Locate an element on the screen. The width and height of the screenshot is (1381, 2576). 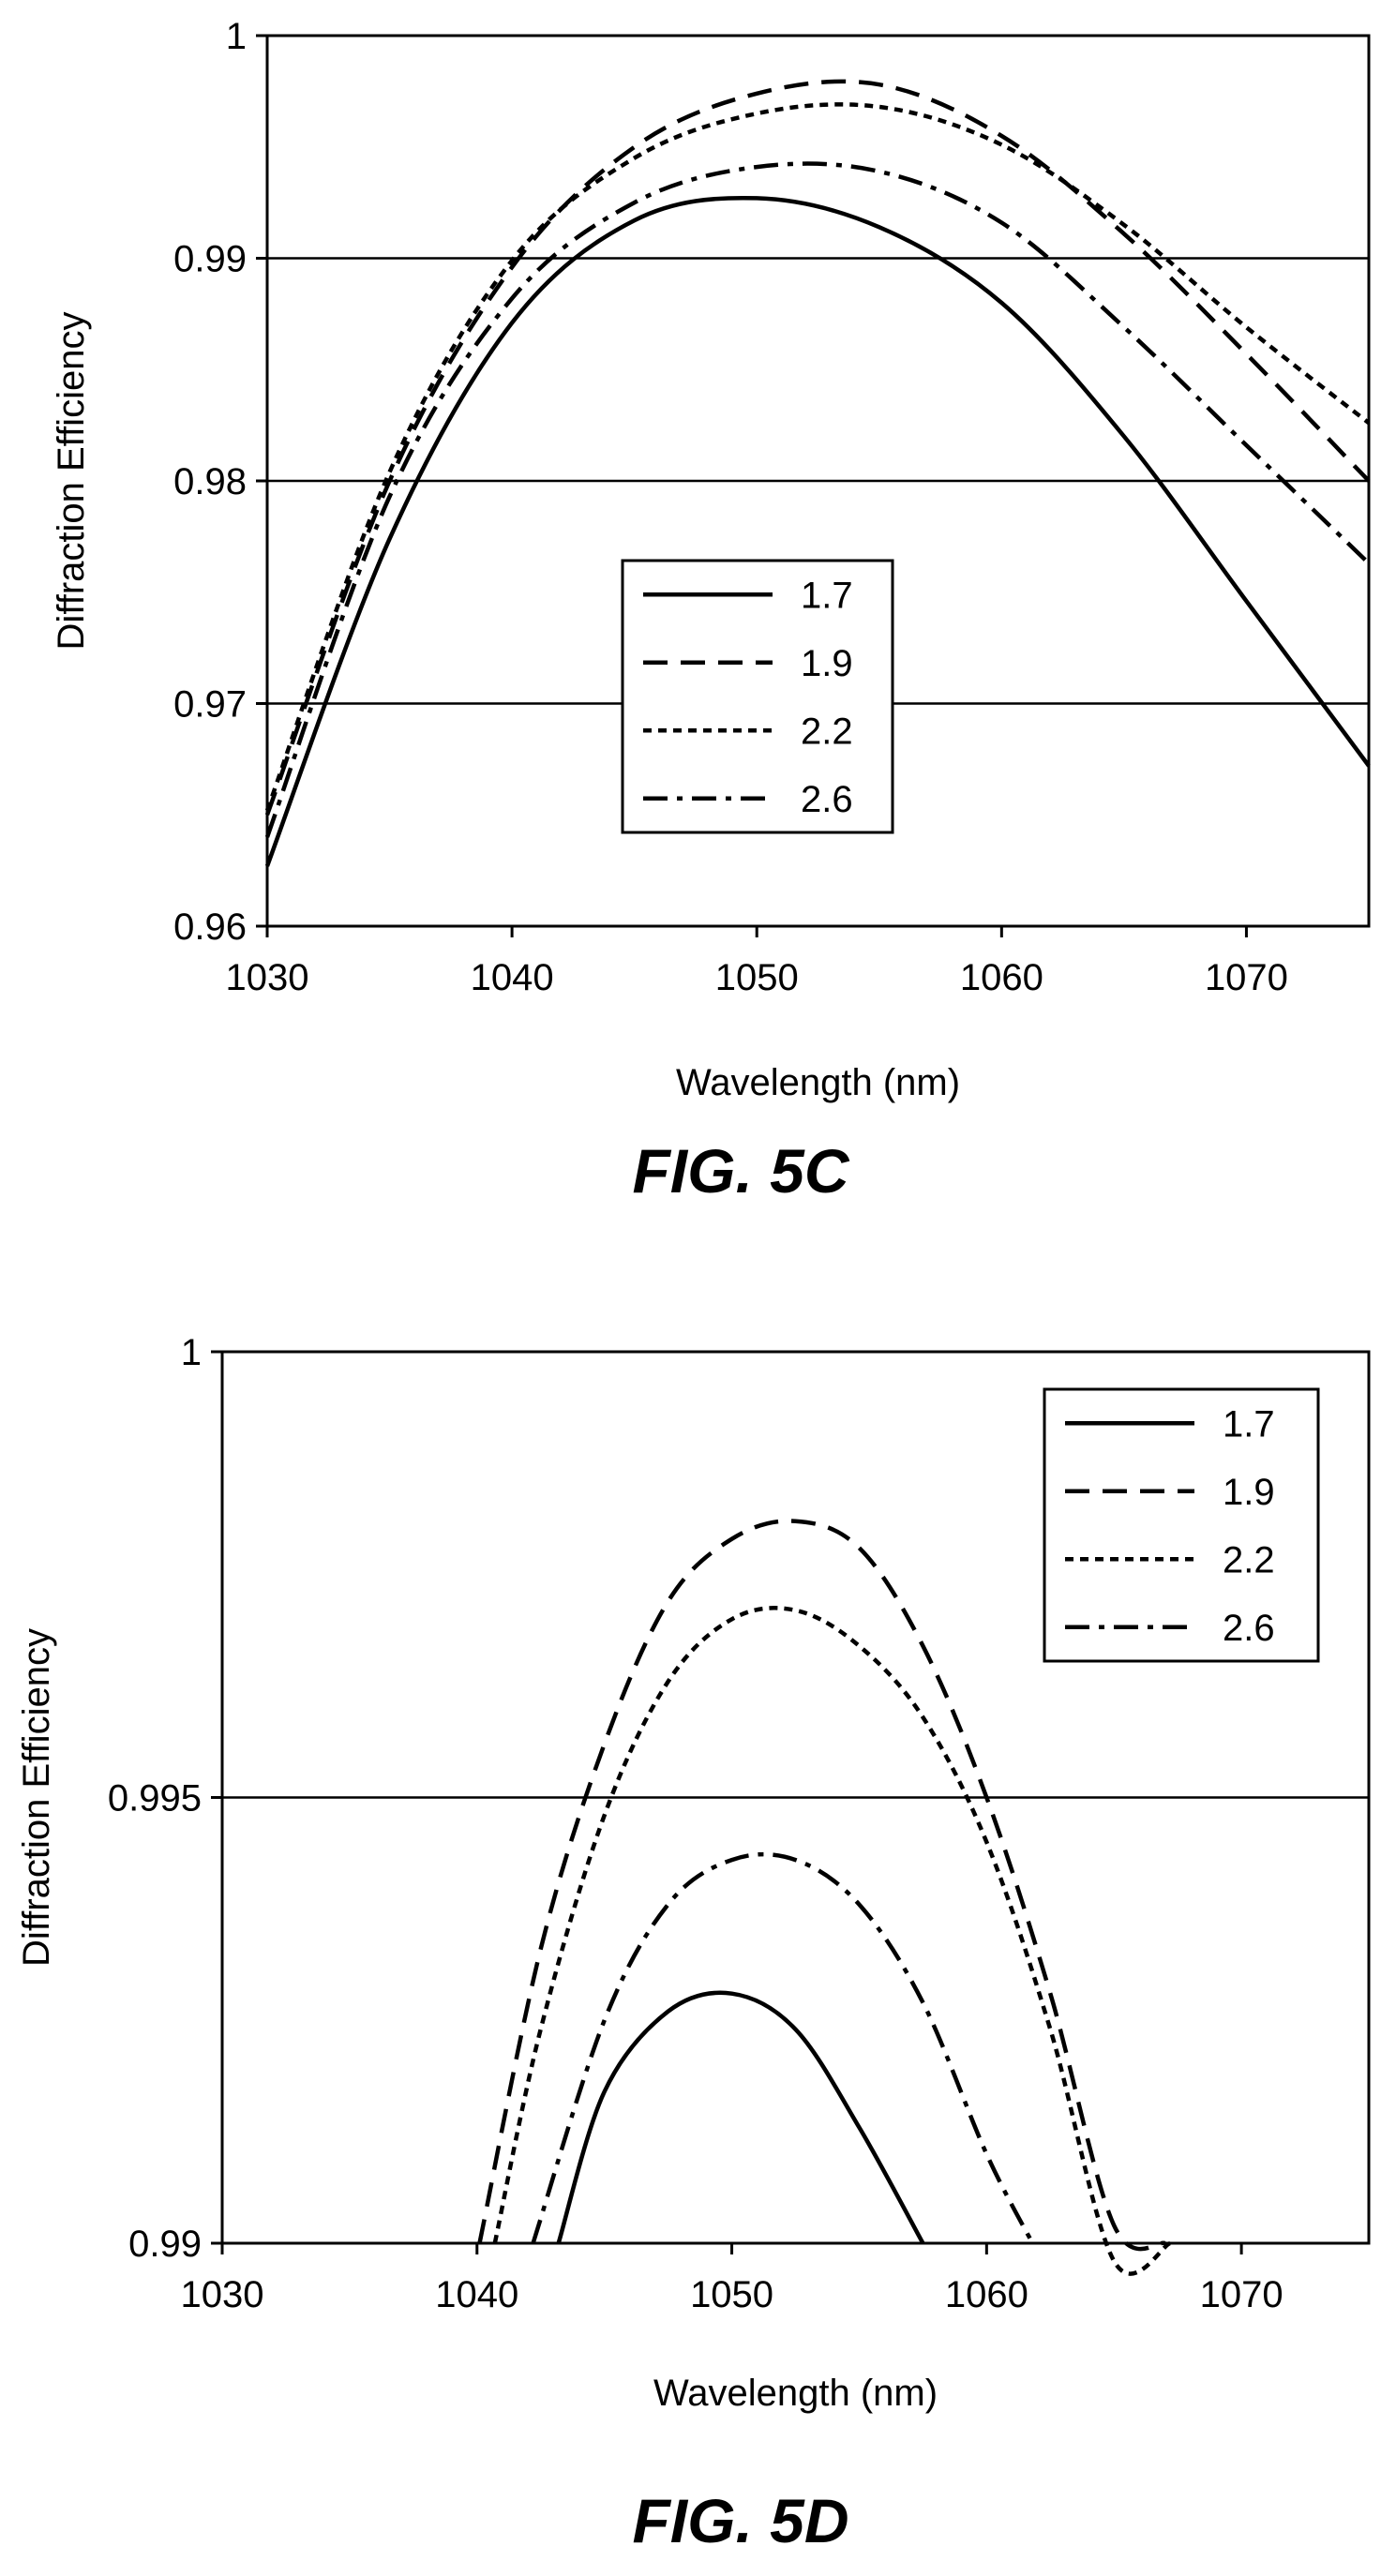
y-tick-label: 0.97 is located at coordinates (210, 705).